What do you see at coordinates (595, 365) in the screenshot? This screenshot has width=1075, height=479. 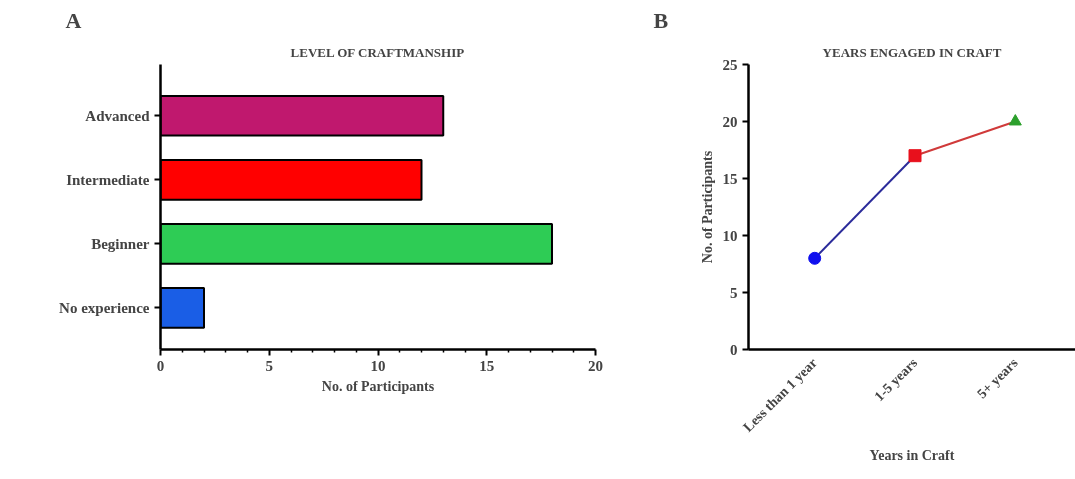 I see `x-tick-label: 20` at bounding box center [595, 365].